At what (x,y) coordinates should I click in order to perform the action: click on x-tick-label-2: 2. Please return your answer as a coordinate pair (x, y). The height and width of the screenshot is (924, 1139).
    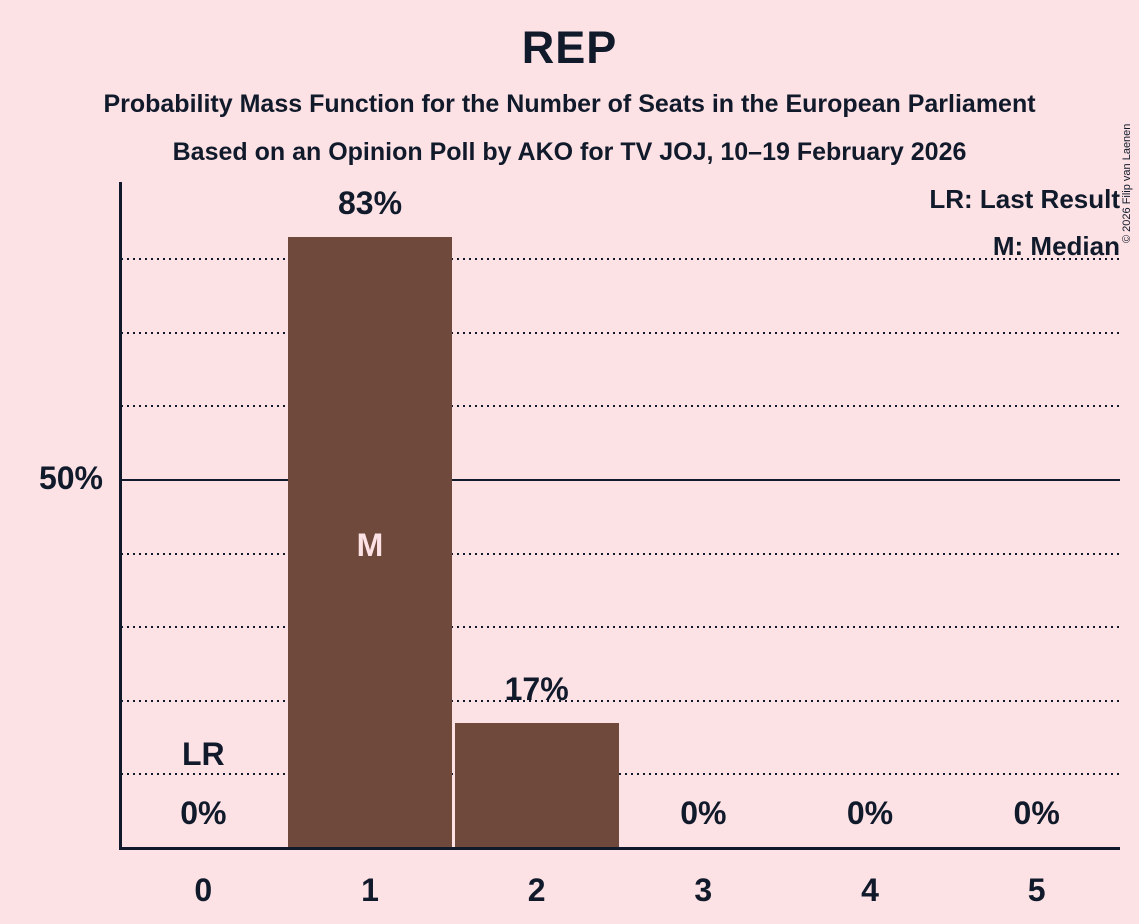
    Looking at the image, I should click on (536, 890).